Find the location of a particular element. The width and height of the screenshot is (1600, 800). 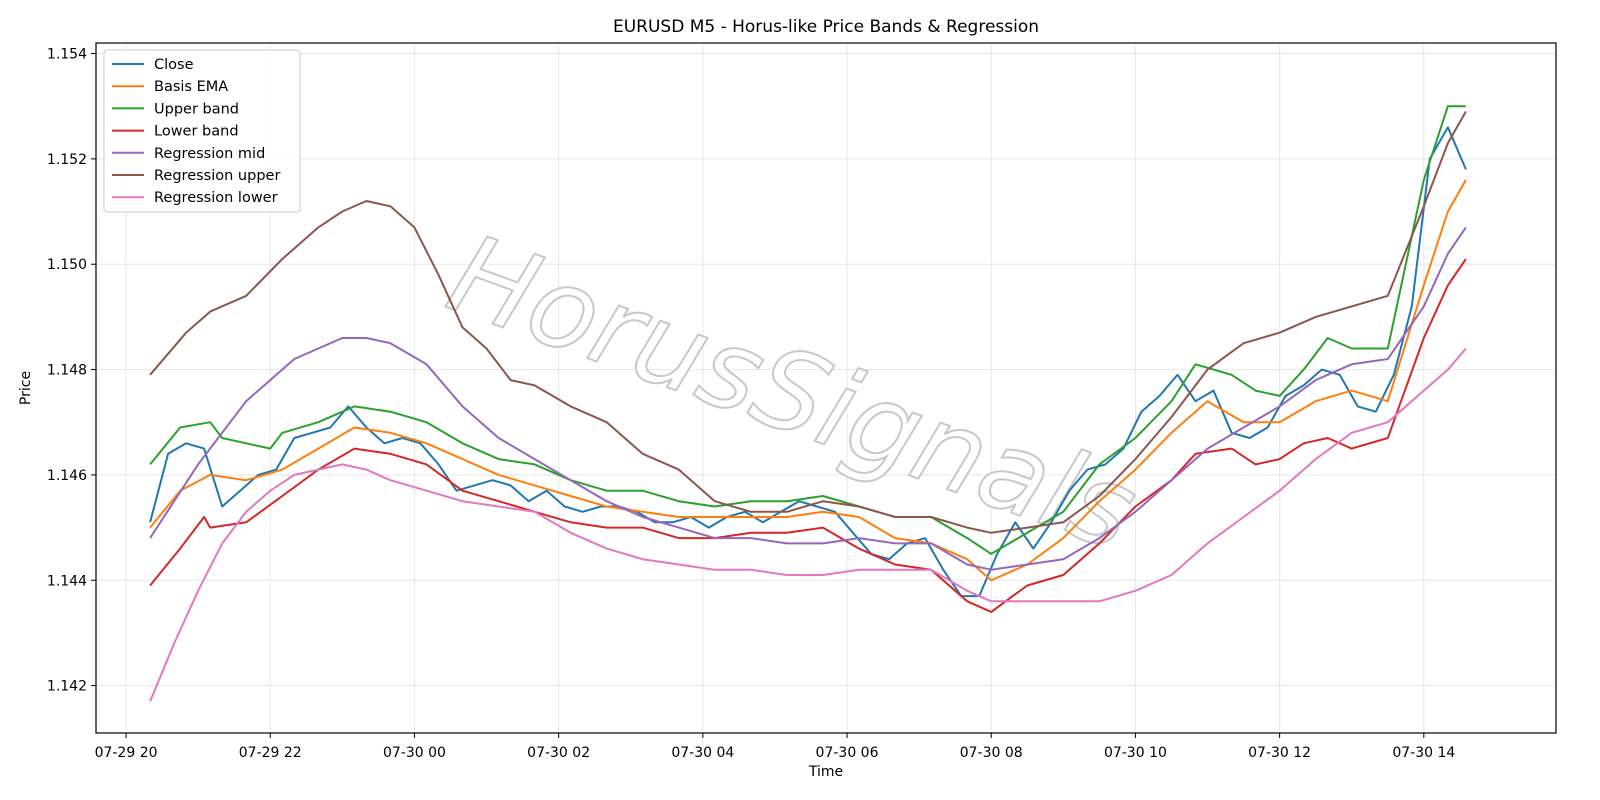

x-axis-title: Time is located at coordinates (825, 772).